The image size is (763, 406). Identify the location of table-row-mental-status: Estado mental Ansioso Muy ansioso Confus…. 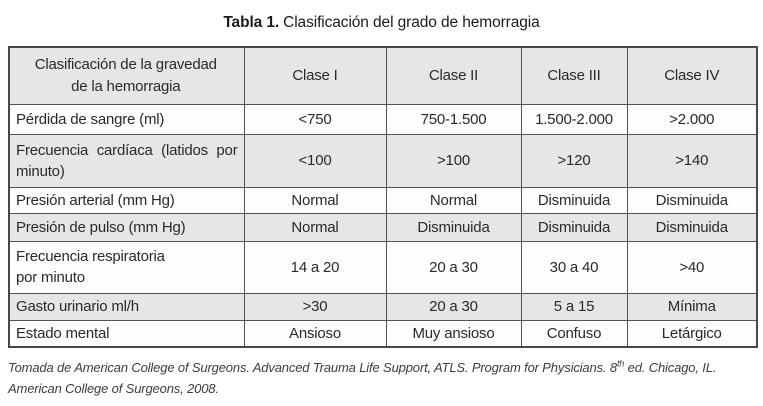
(383, 333).